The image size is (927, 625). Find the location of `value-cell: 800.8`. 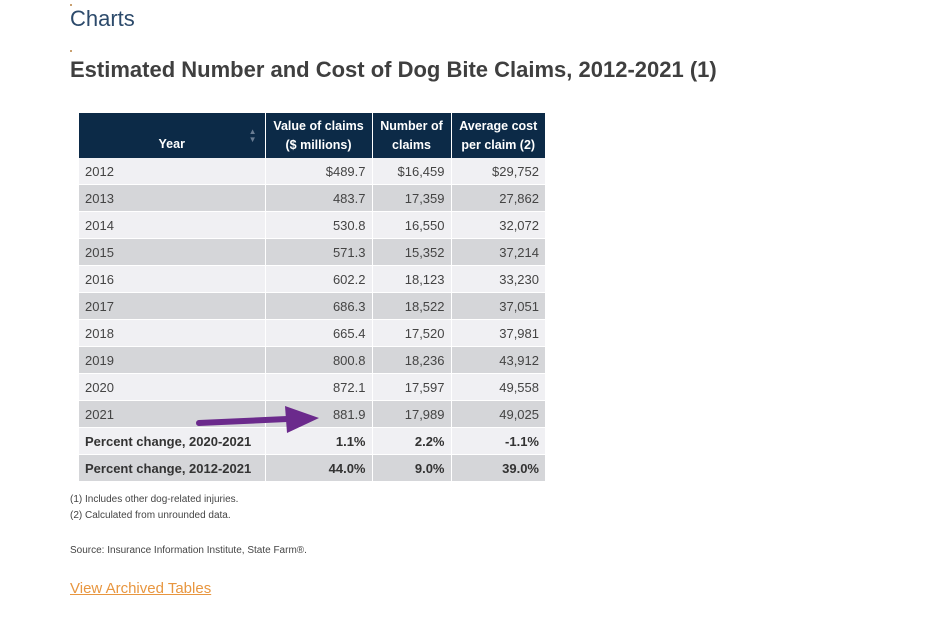

value-cell: 800.8 is located at coordinates (319, 360).